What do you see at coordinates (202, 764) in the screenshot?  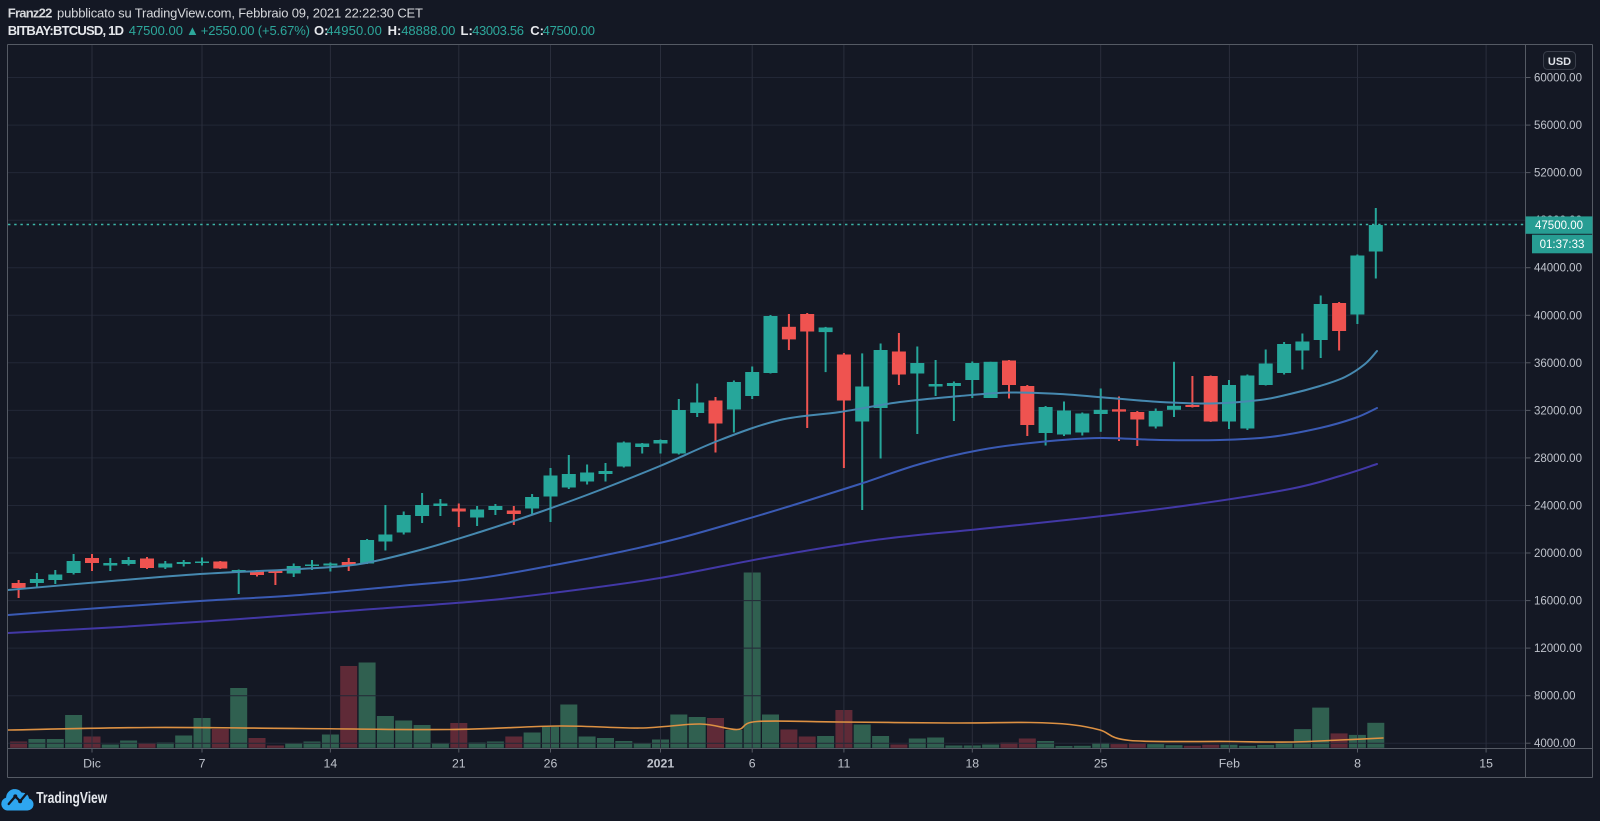 I see `svg-text: 7` at bounding box center [202, 764].